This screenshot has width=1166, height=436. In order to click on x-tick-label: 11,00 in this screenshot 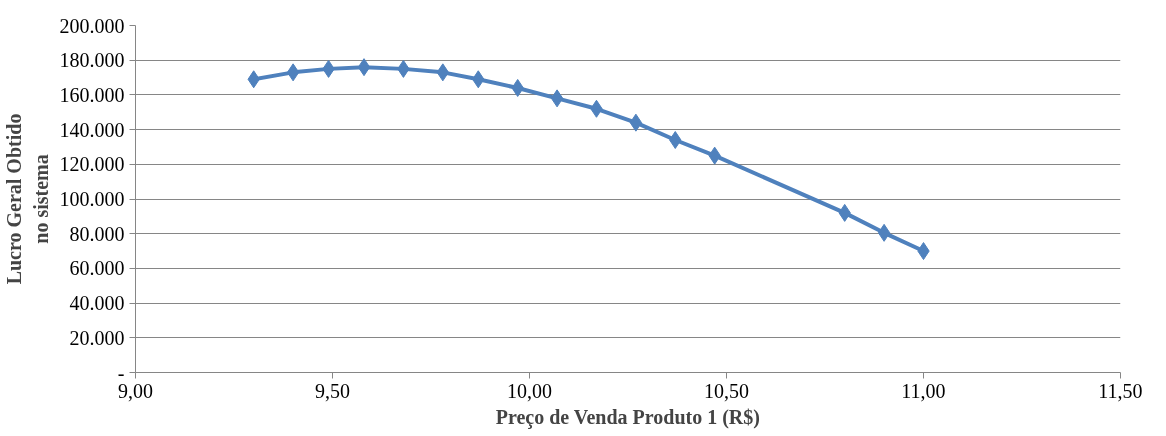, I will do `click(923, 390)`.